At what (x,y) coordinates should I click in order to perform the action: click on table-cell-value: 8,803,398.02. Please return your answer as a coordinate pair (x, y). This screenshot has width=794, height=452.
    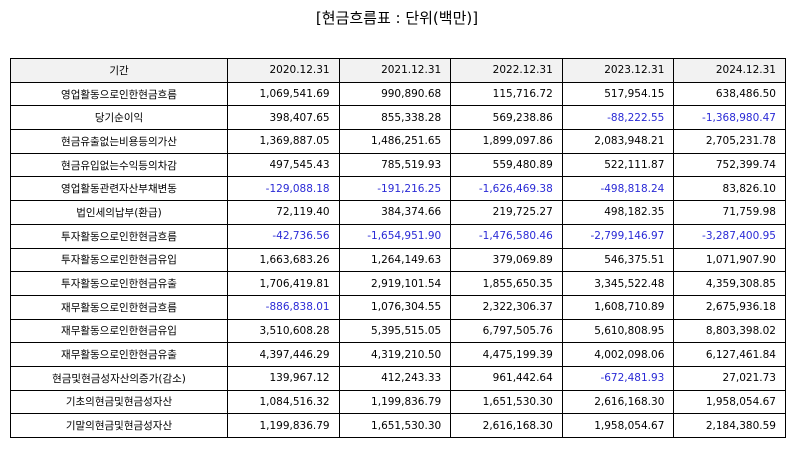
    Looking at the image, I should click on (729, 331).